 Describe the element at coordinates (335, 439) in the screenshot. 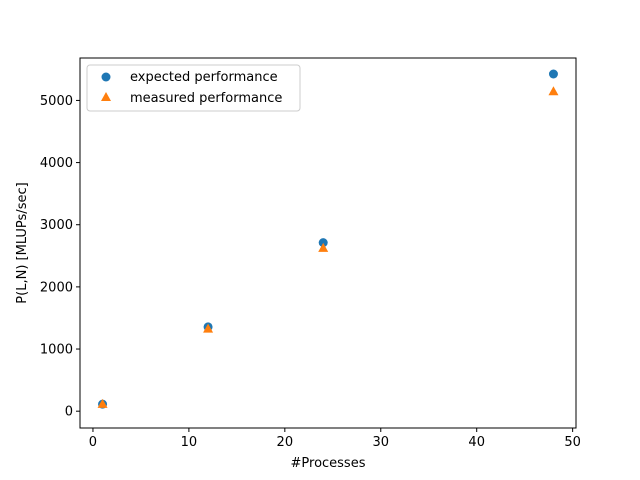

I see `x-axis-ticks: 0 10 20 30 40 50` at that location.